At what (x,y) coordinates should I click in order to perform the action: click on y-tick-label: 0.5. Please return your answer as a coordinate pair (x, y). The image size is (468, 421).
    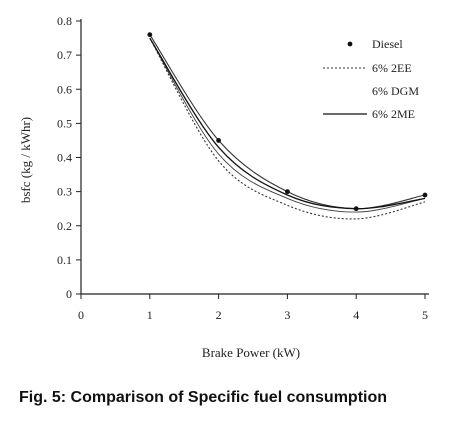
    Looking at the image, I should click on (64, 123).